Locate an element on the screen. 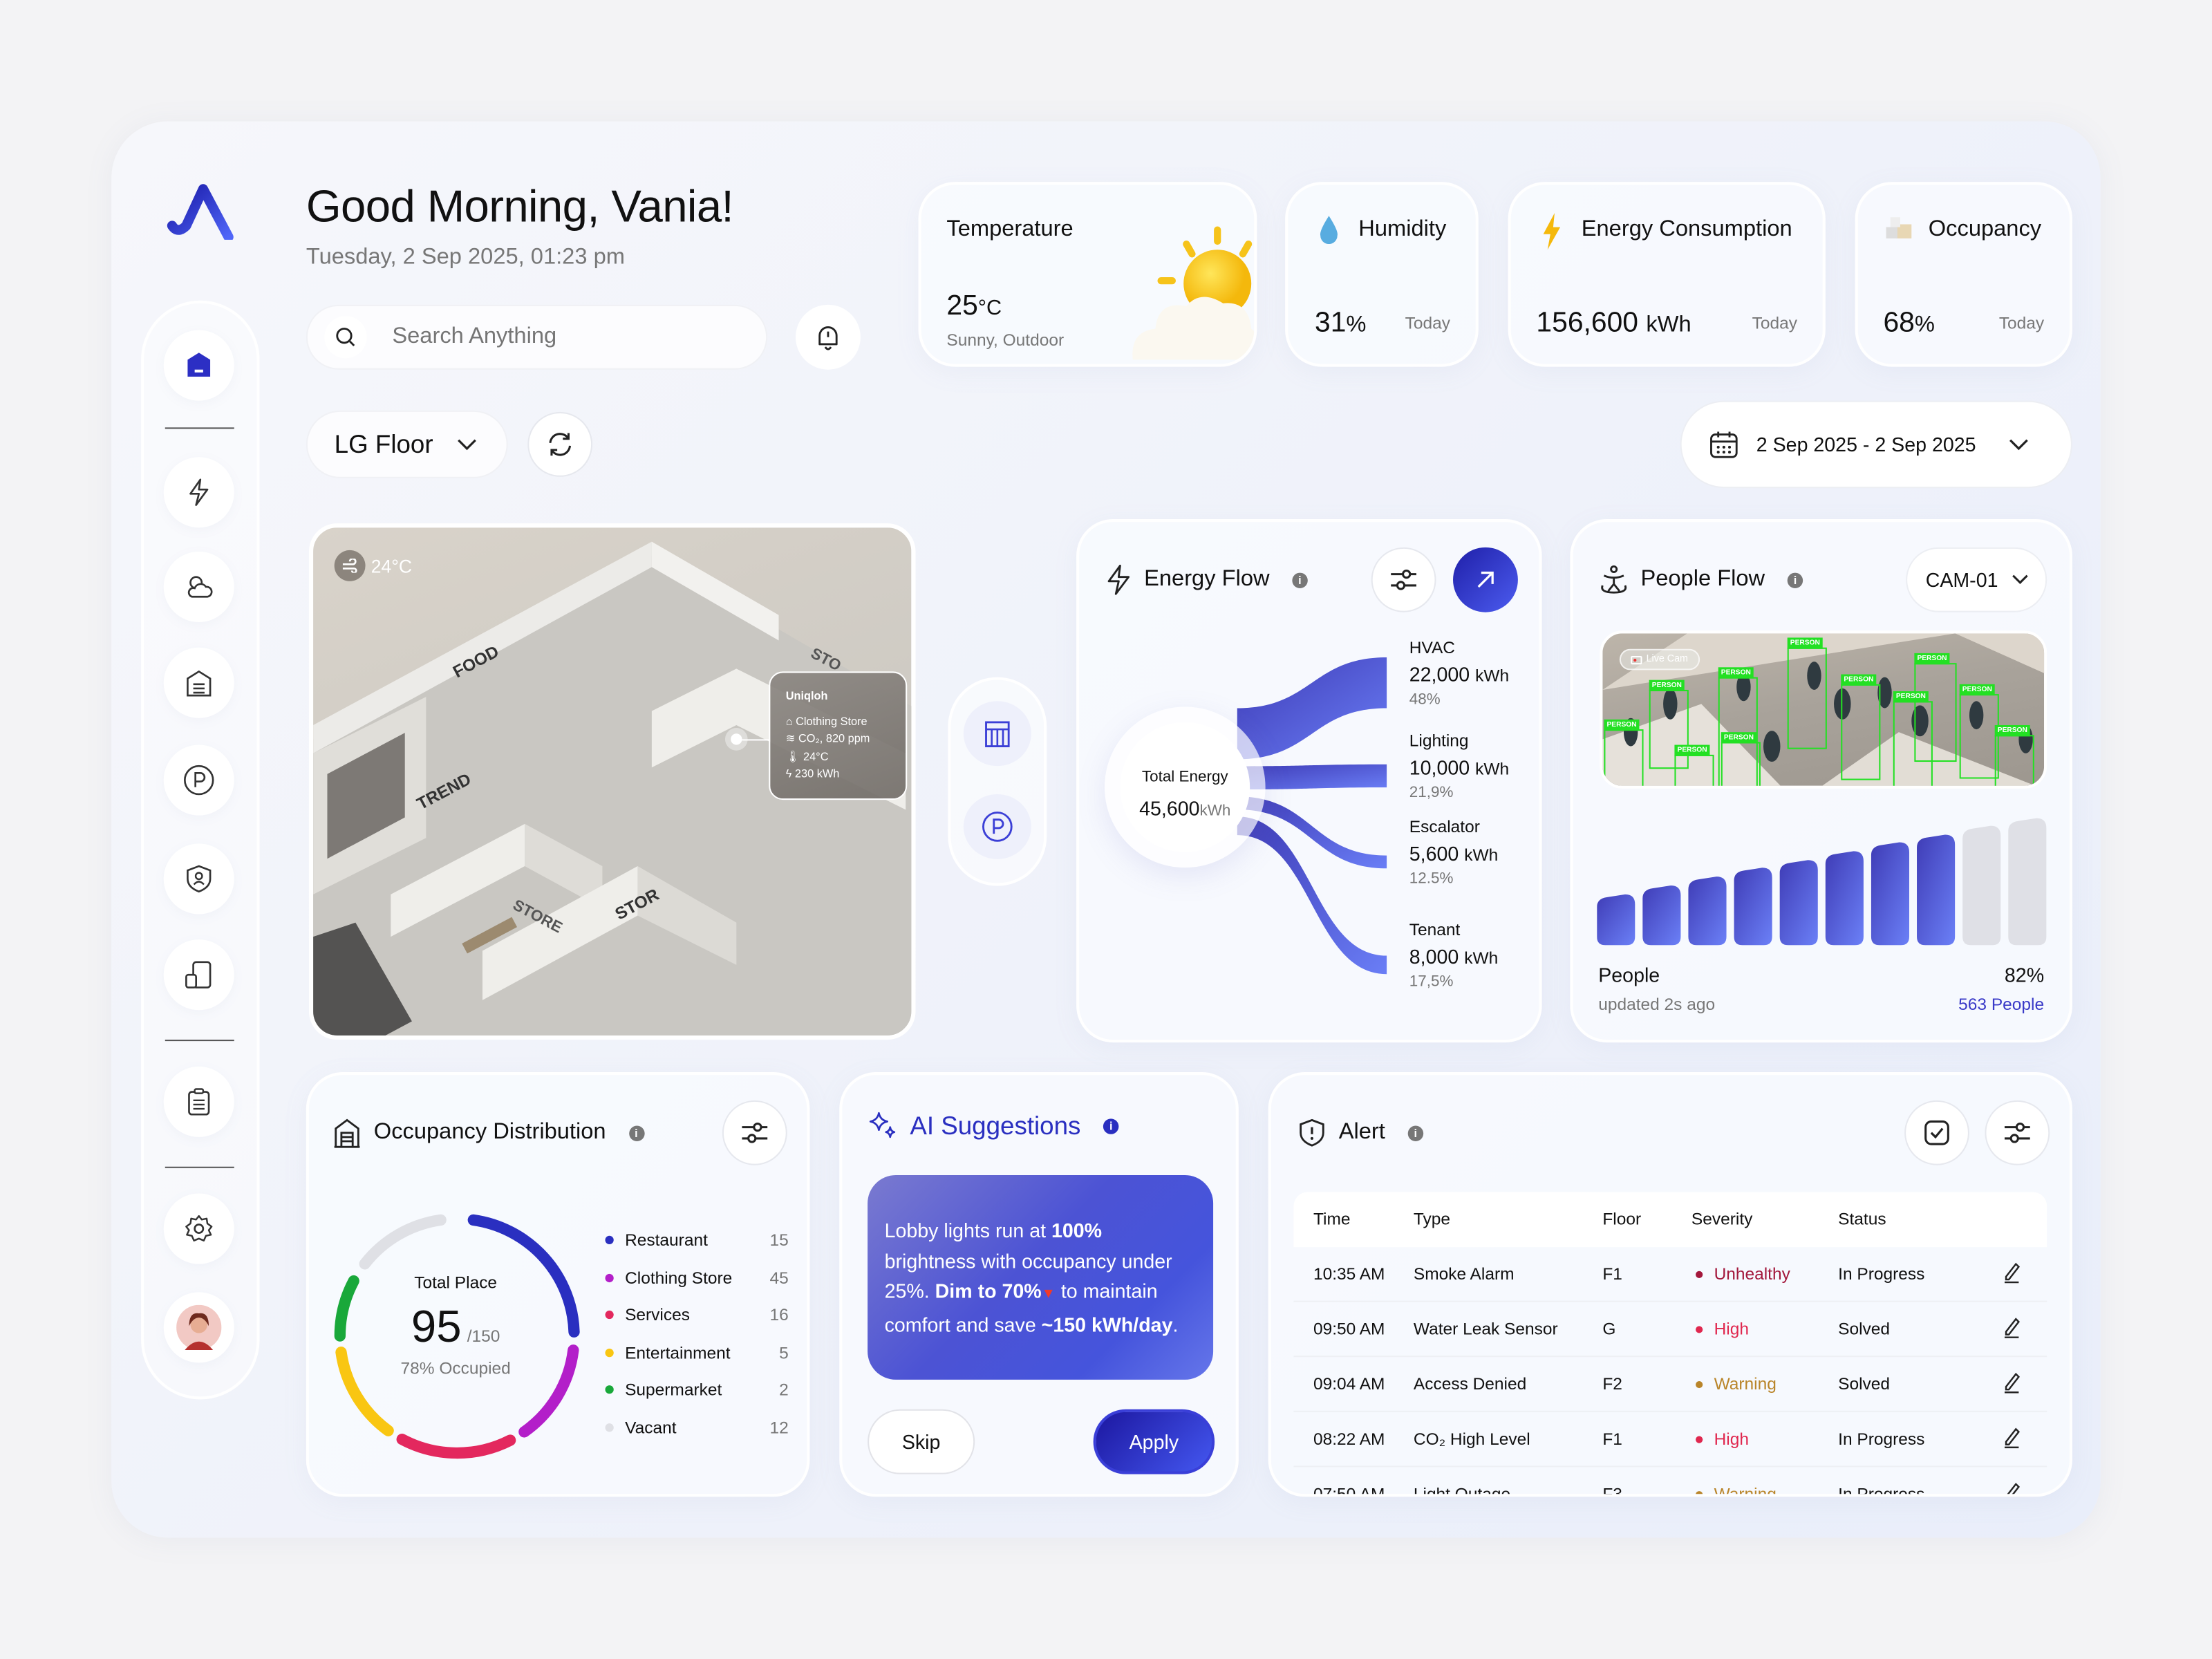 This screenshot has height=1659, width=2212. suggestion-highlight: ~150 kWh/day is located at coordinates (1107, 1323).